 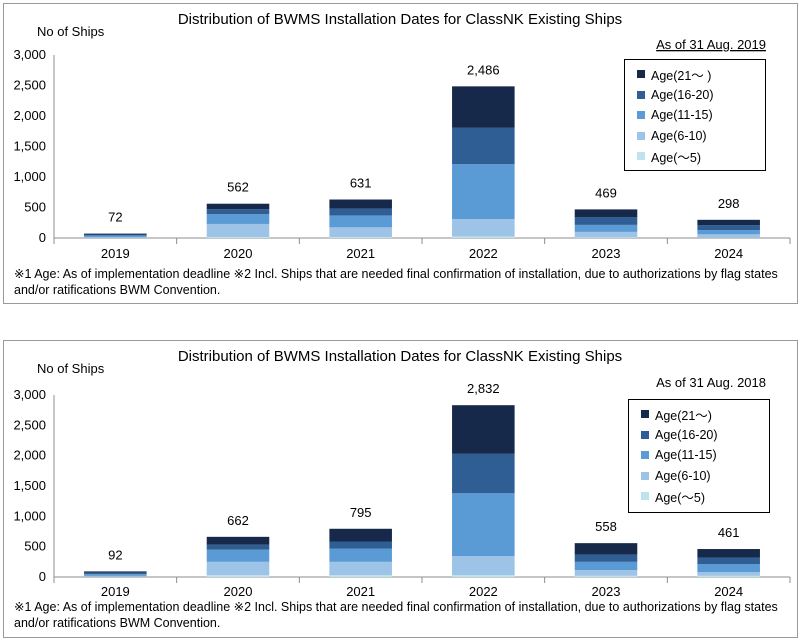 What do you see at coordinates (606, 591) in the screenshot?
I see `x-tick-label: 2023` at bounding box center [606, 591].